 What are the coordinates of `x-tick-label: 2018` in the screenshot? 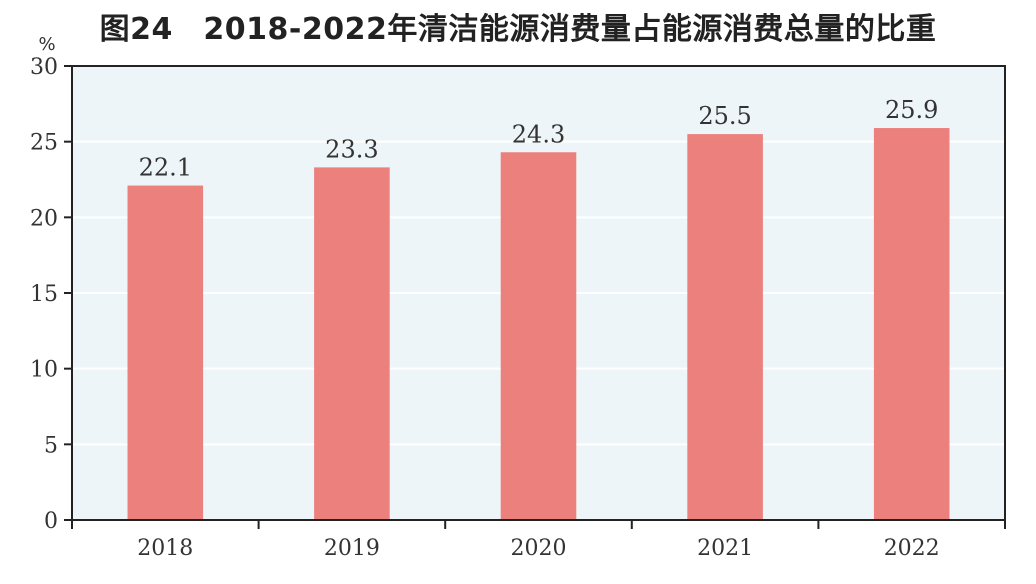 It's located at (165, 548).